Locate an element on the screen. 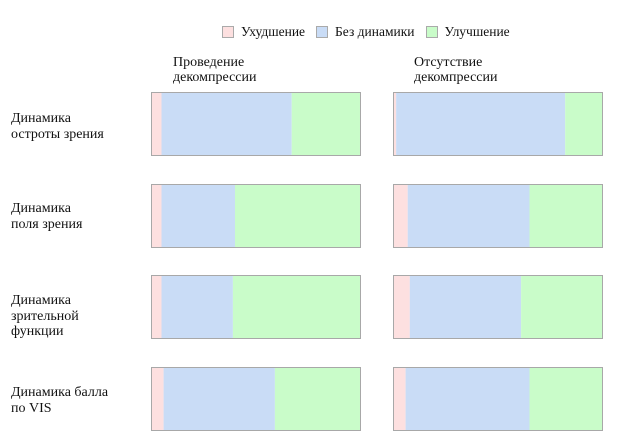 The width and height of the screenshot is (624, 444). bar-frame-row4-col2 is located at coordinates (498, 399).